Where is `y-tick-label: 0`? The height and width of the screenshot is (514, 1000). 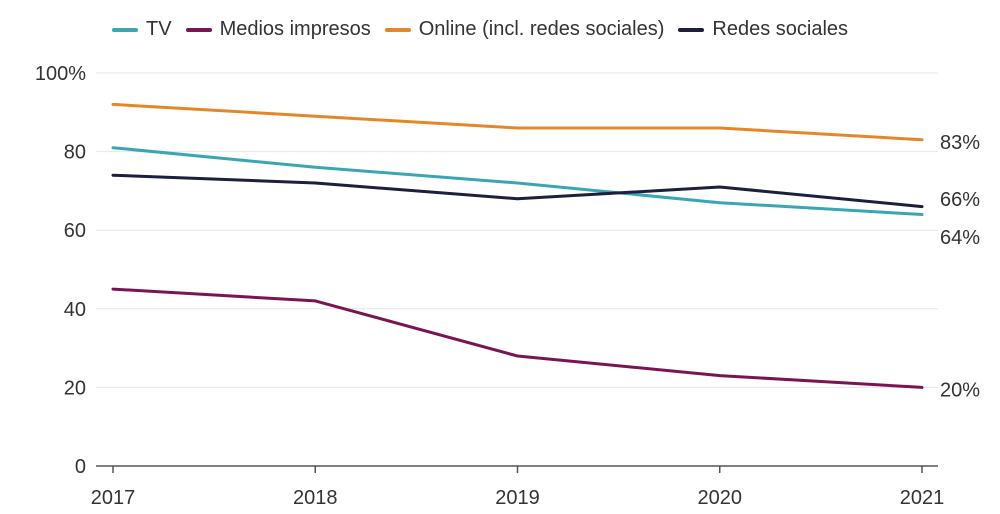
y-tick-label: 0 is located at coordinates (80, 467).